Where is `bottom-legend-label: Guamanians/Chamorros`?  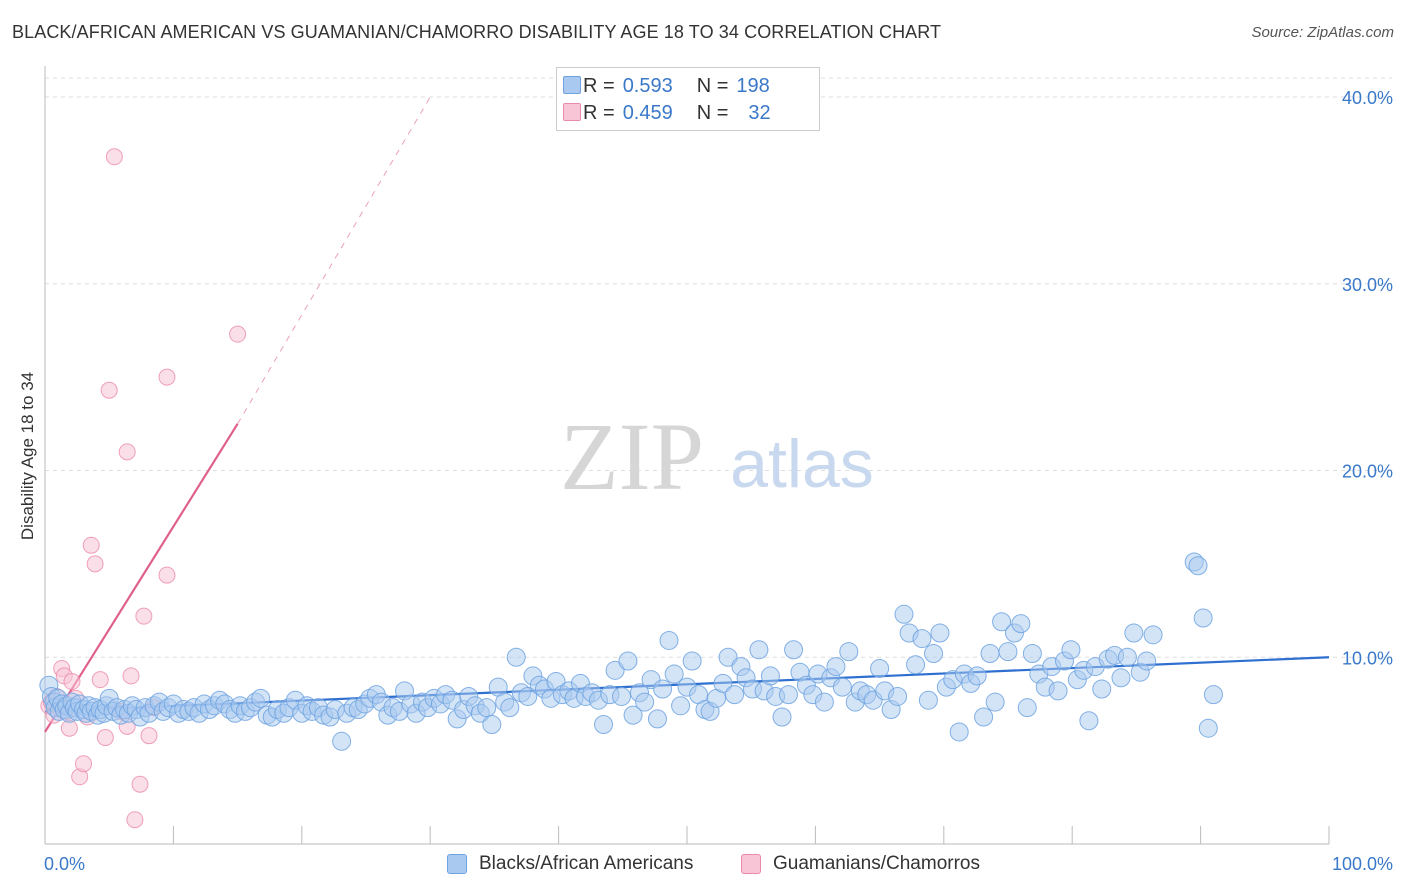 bottom-legend-label: Guamanians/Chamorros is located at coordinates (876, 863).